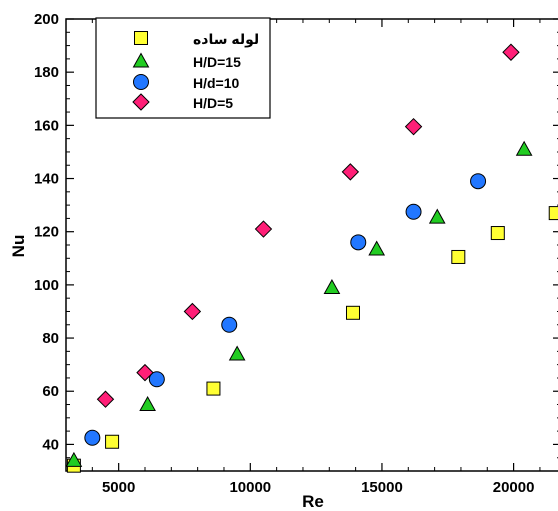  I want to click on x-tick-label: 20000, so click(514, 487).